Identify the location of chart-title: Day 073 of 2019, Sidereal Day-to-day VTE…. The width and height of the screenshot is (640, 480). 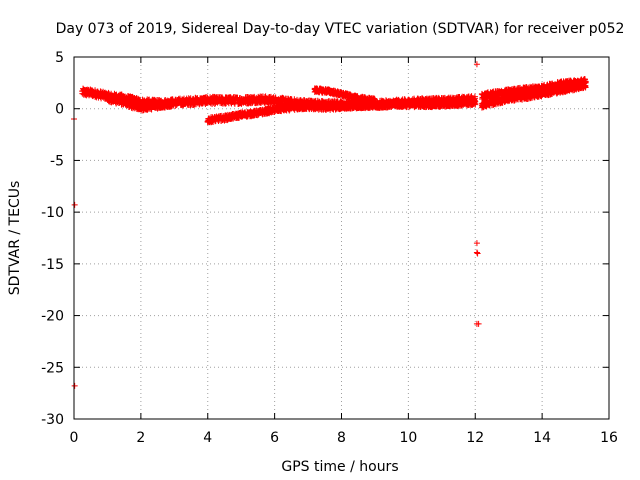
(340, 29).